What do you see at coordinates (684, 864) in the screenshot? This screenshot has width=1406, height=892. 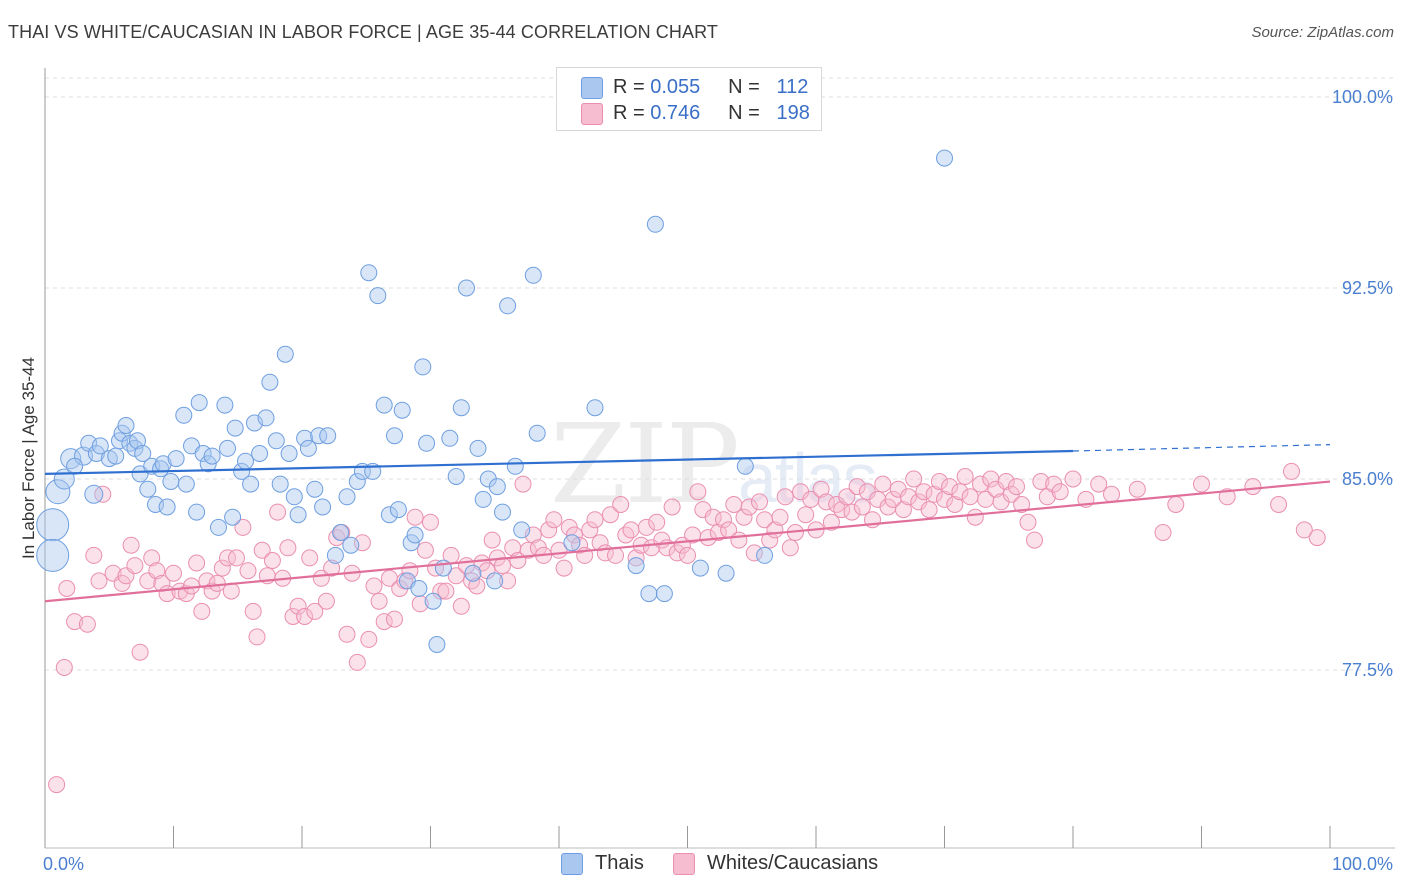 I see `bottom-legend-swatch-whites` at bounding box center [684, 864].